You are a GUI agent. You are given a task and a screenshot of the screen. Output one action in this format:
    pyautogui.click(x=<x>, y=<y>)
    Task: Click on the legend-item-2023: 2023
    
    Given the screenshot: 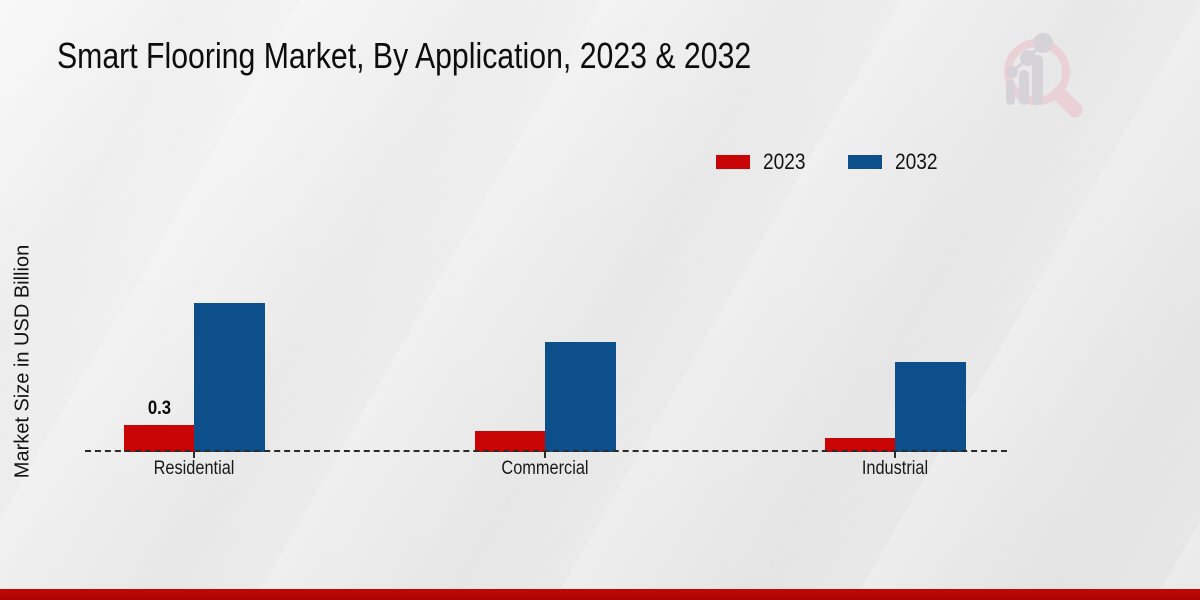 What is the action you would take?
    pyautogui.click(x=764, y=162)
    